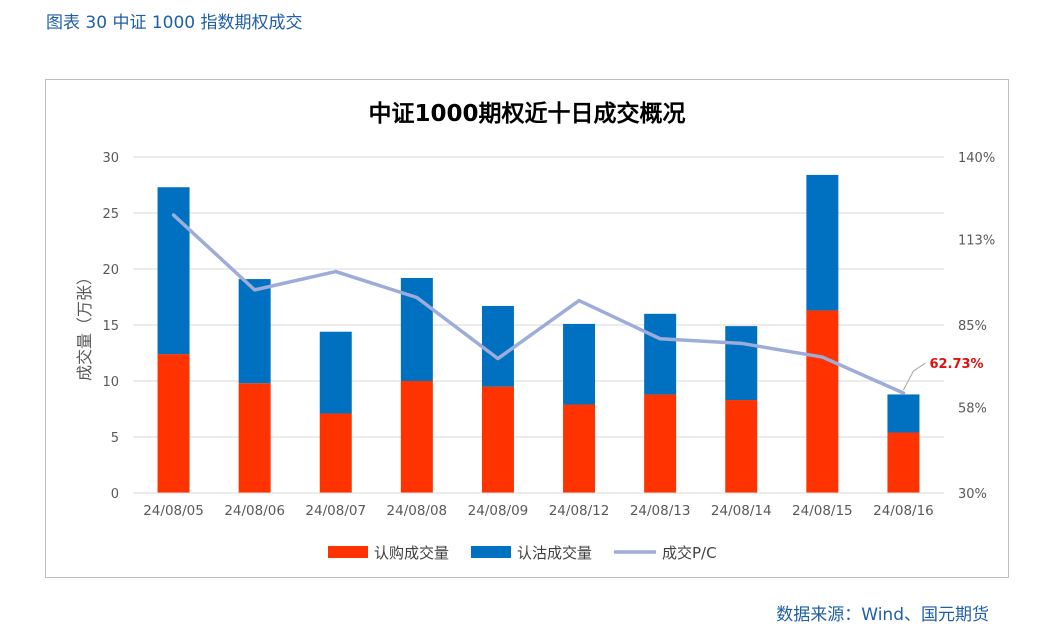 This screenshot has width=1057, height=642. Describe the element at coordinates (110, 214) in the screenshot. I see `y-tick-label: 25` at that location.